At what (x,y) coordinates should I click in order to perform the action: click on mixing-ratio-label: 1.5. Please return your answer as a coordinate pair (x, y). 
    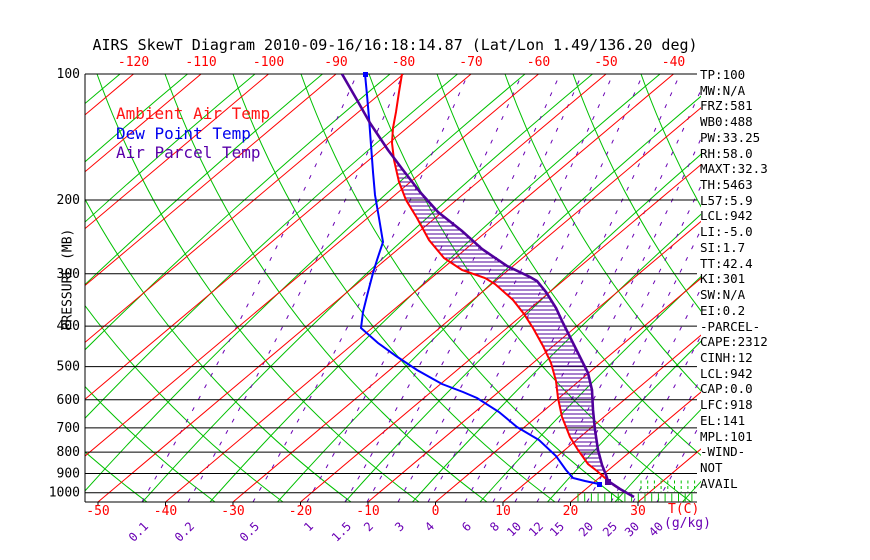
    Looking at the image, I should click on (341, 531).